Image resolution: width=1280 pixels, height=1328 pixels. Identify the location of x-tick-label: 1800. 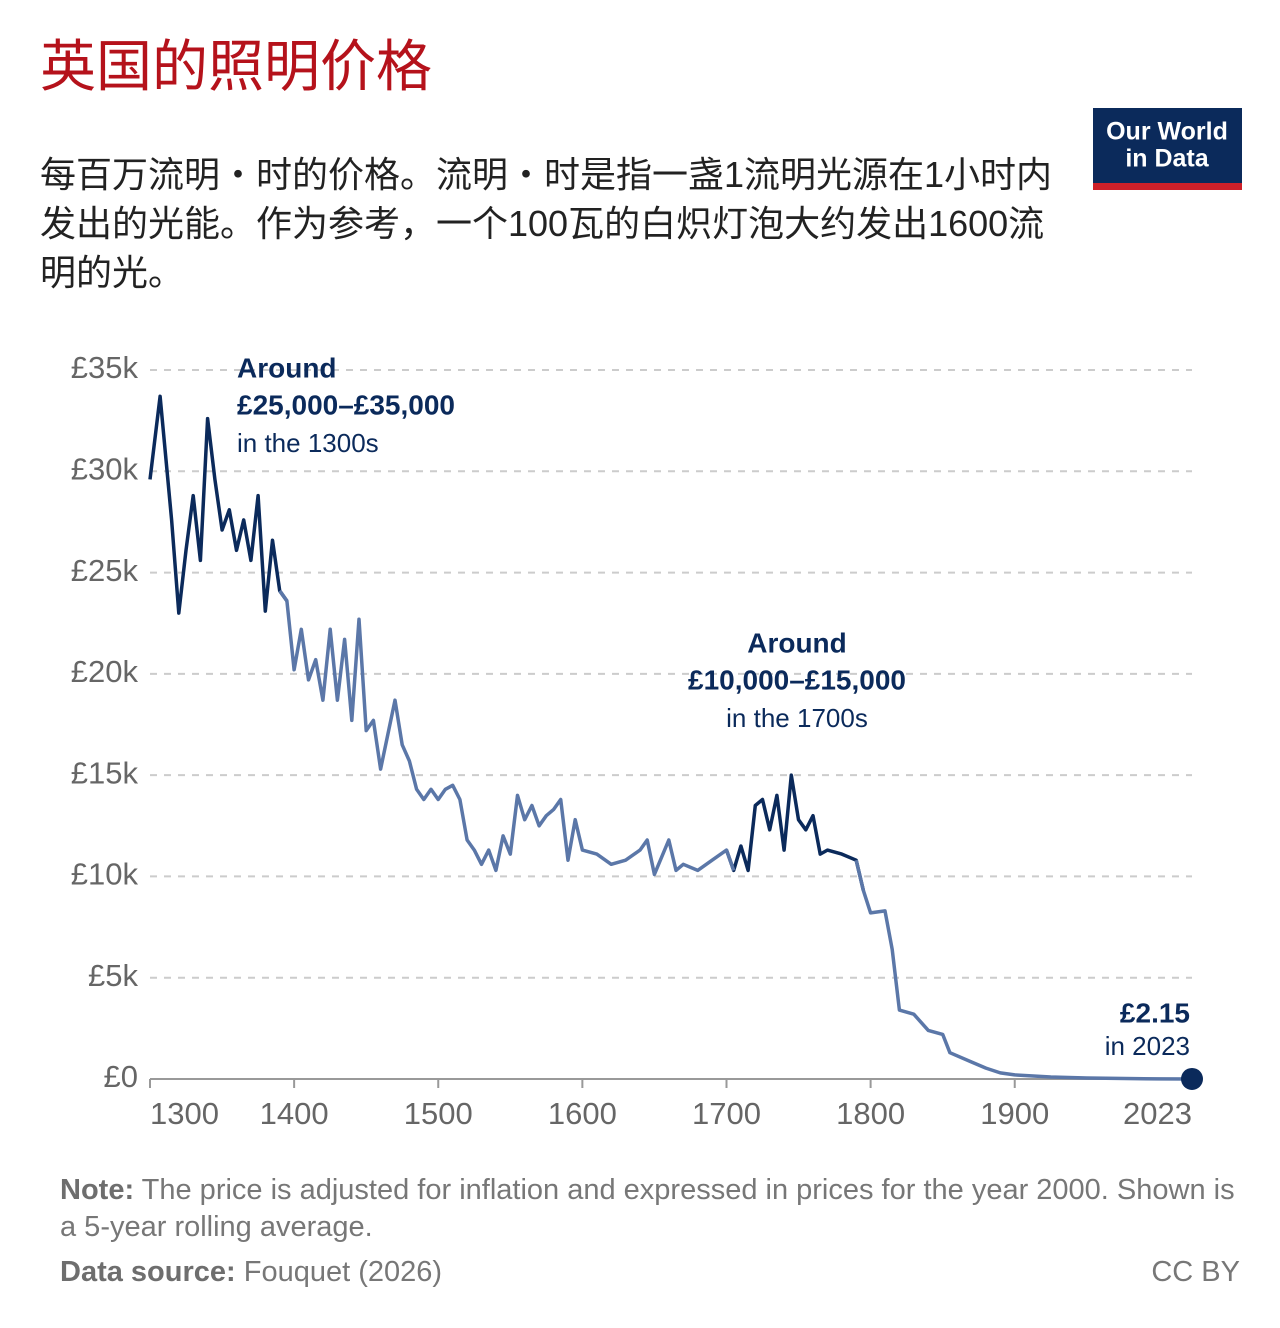
(870, 1113).